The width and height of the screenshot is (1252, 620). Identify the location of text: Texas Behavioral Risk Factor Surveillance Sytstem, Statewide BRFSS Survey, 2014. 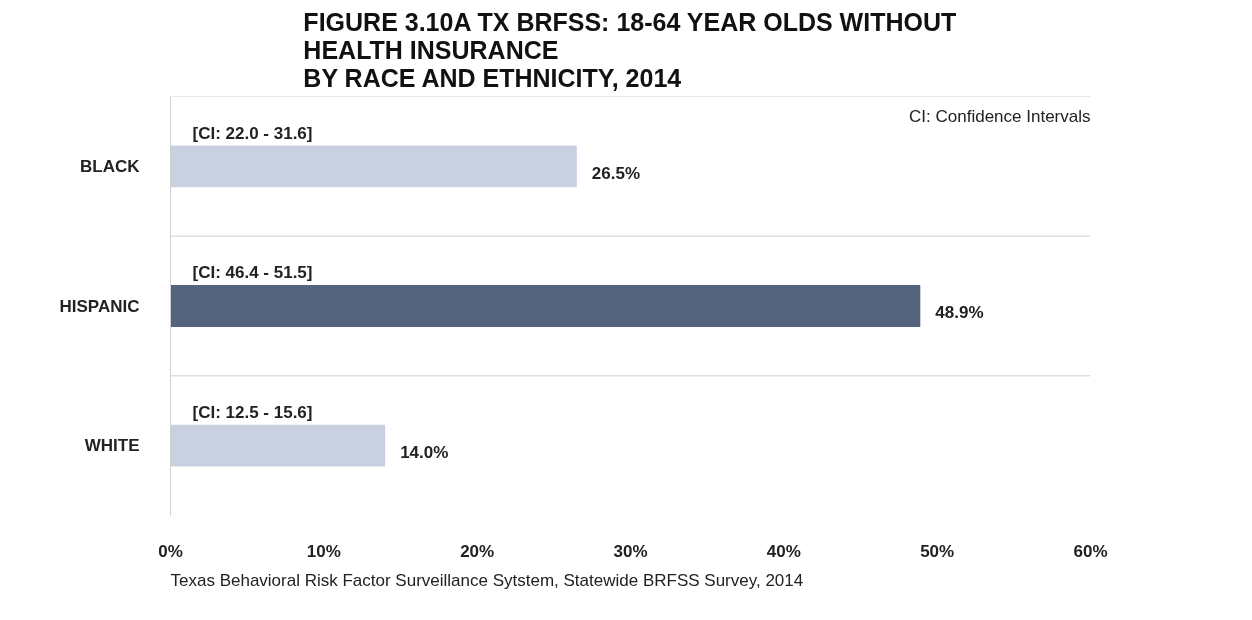
(487, 580).